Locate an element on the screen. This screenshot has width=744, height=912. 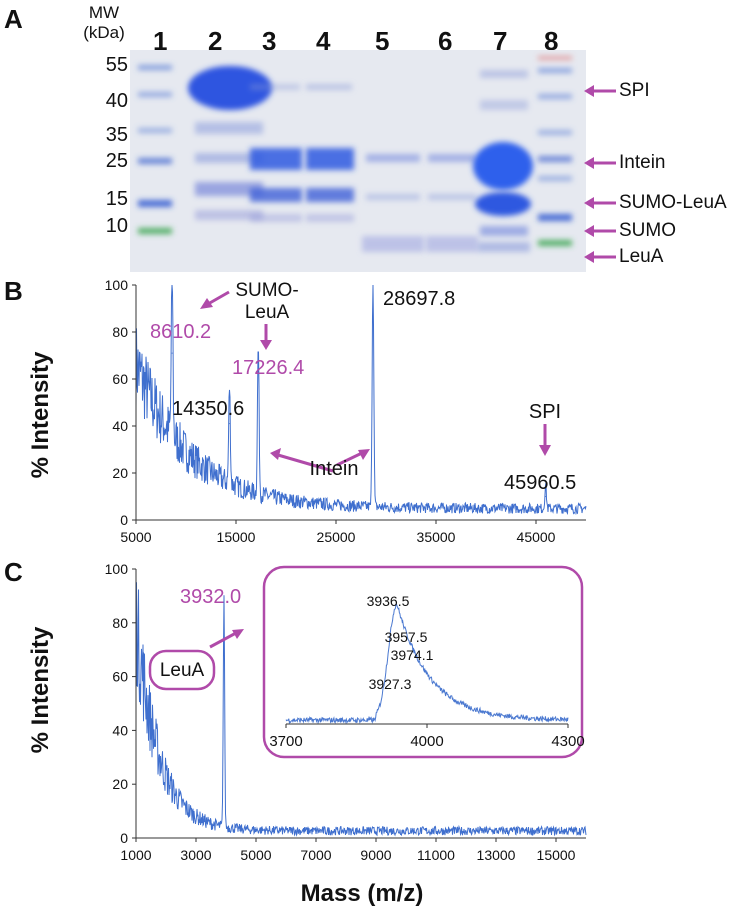
inset-chart: 3700 4000 4300 3936.5 3957.5 3974.1 3927.3 is located at coordinates (423, 662).